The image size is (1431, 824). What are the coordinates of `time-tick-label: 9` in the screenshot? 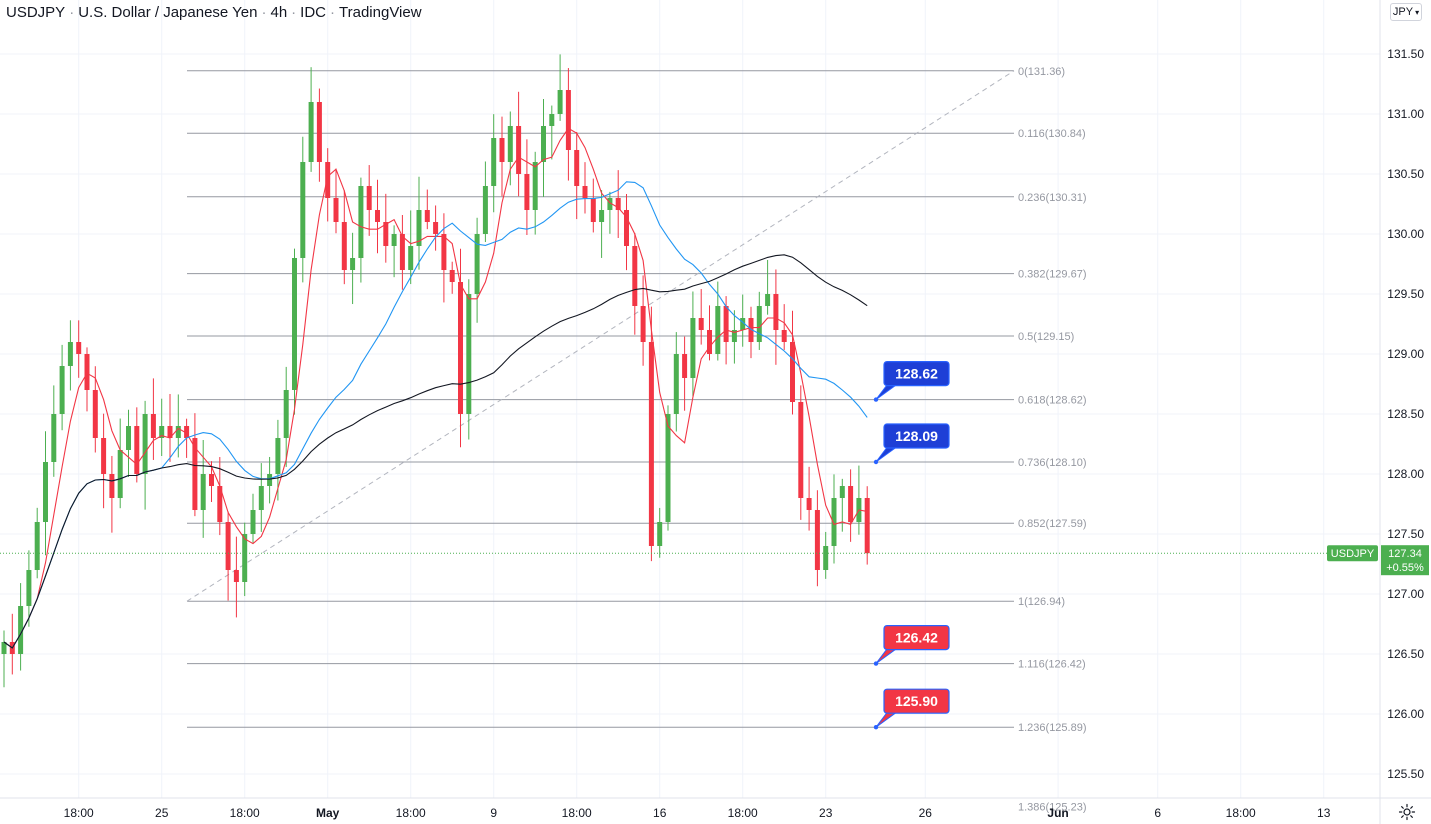 It's located at (493, 813).